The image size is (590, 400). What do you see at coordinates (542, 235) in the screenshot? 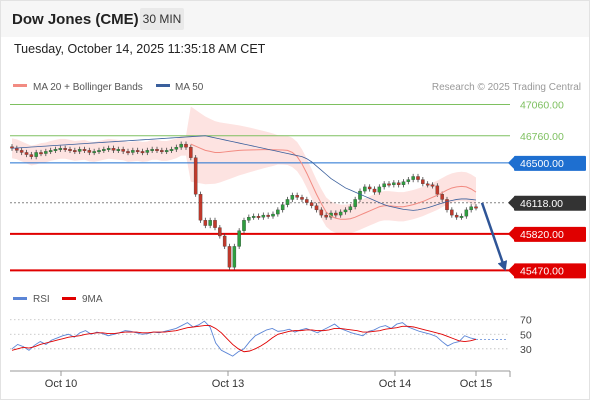
I see `level-label-4: 45820.00` at bounding box center [542, 235].